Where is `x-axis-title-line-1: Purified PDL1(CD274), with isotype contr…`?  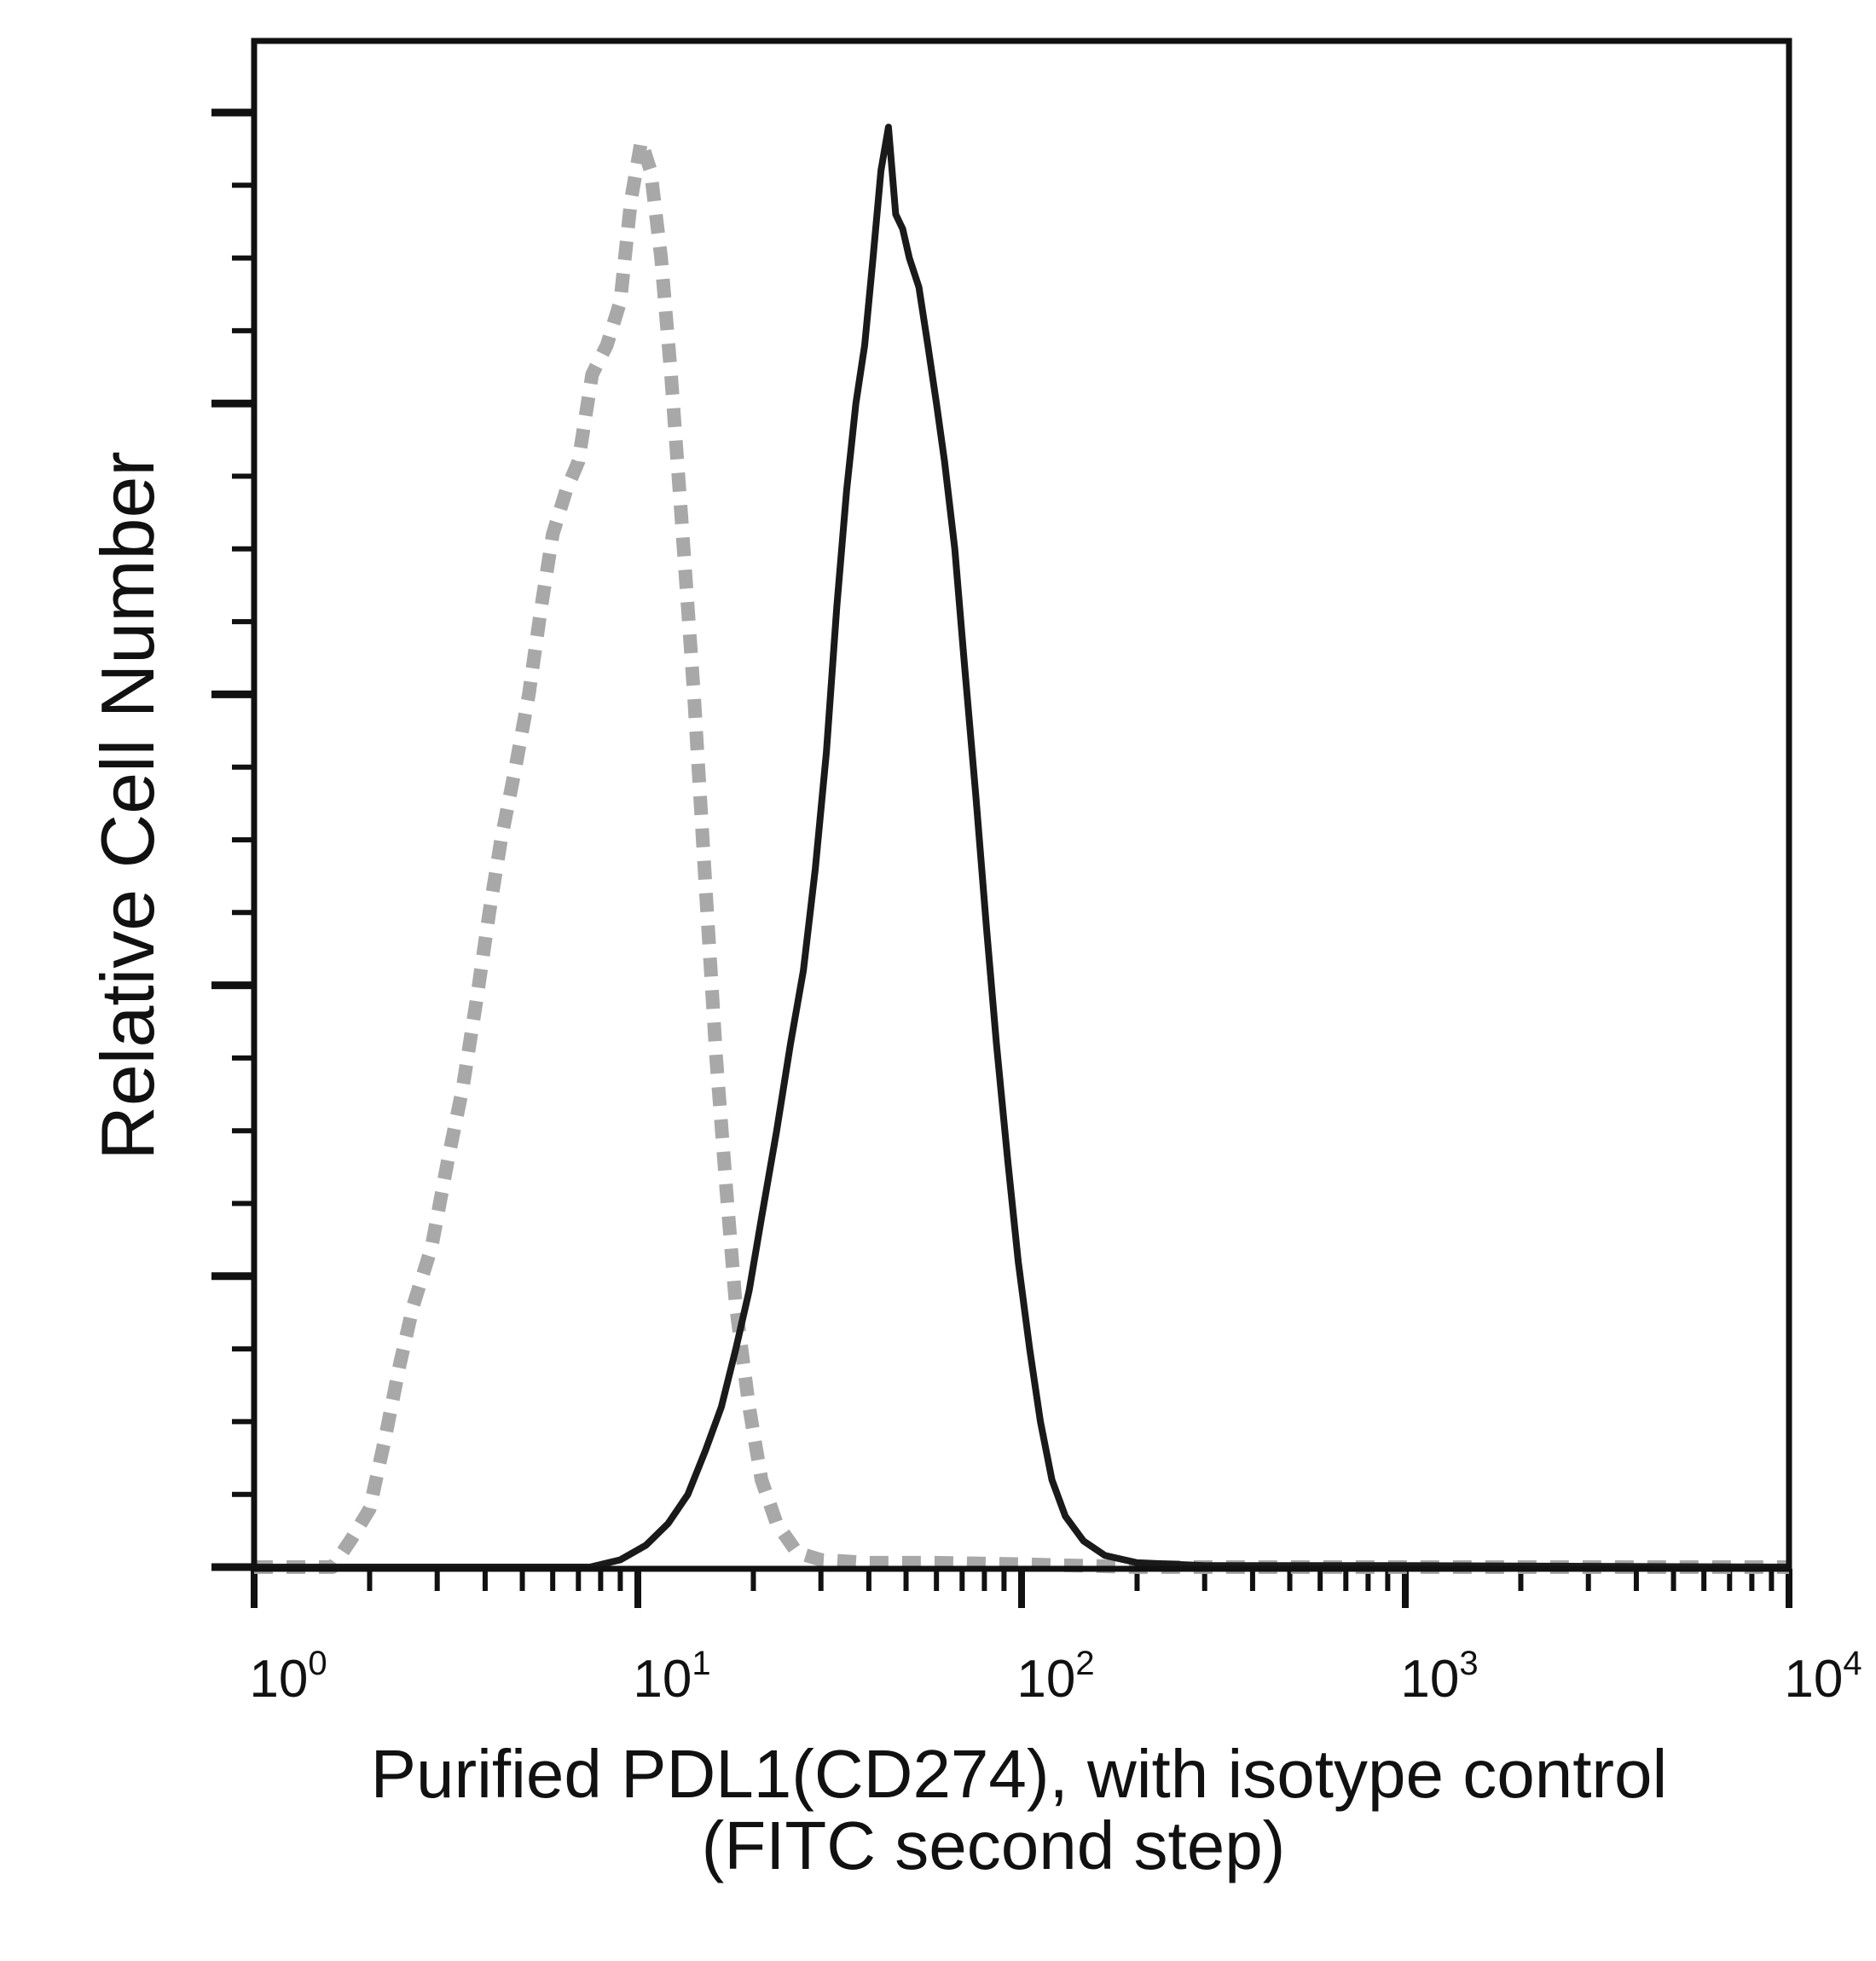
x-axis-title-line-1: Purified PDL1(CD274), with isotype contr… is located at coordinates (1020, 1774).